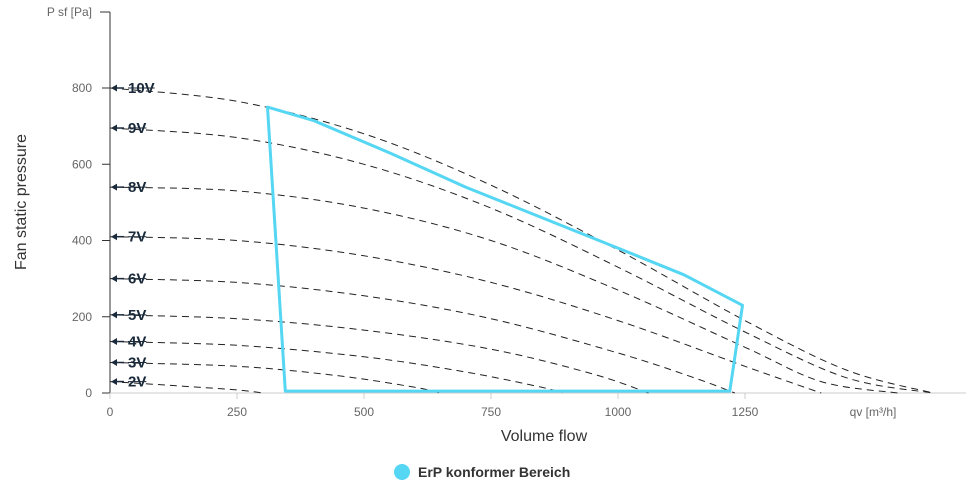  Describe the element at coordinates (186, 387) in the screenshot. I see `voltage-curve-2V` at that location.